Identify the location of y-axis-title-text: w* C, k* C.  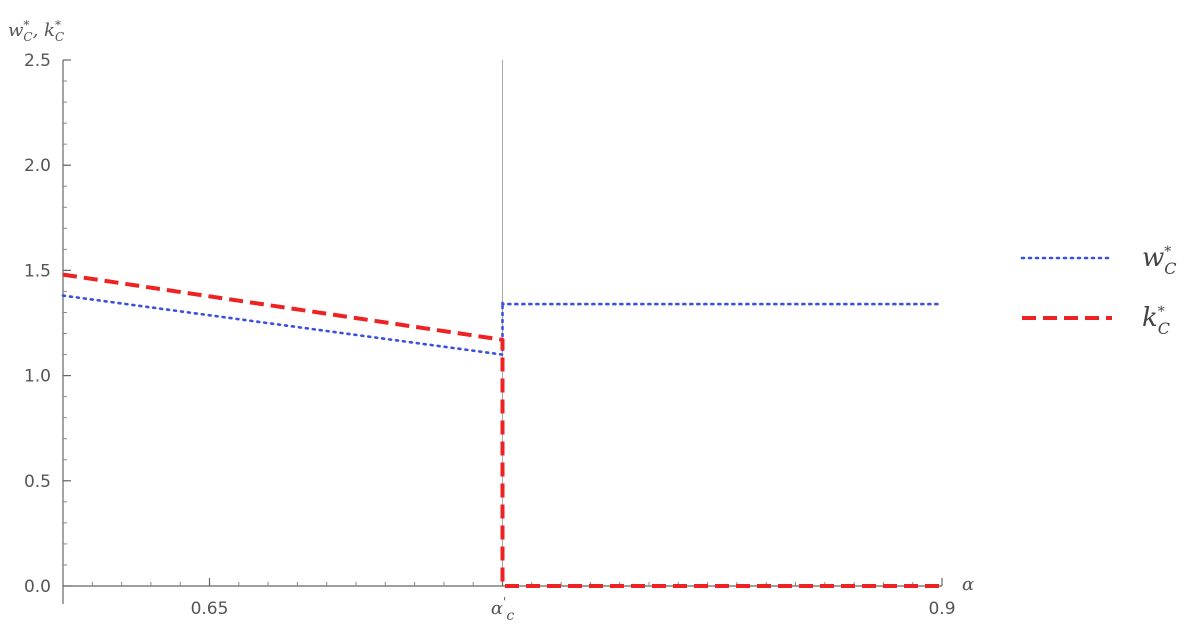
(36, 31).